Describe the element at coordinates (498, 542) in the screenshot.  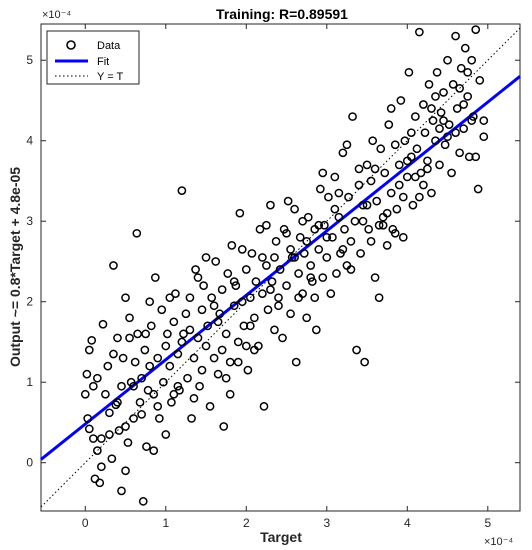
I see `x-exponent-label: ×10⁻⁴` at that location.